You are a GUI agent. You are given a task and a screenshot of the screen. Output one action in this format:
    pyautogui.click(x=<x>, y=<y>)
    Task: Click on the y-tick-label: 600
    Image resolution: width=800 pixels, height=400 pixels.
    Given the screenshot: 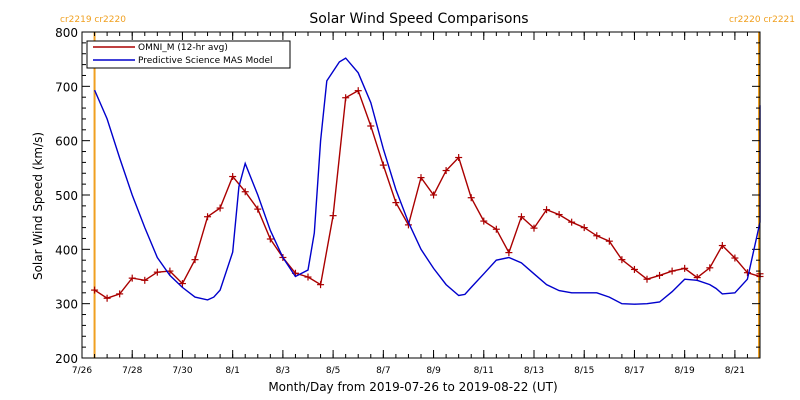 What is the action you would take?
    pyautogui.click(x=66, y=142)
    